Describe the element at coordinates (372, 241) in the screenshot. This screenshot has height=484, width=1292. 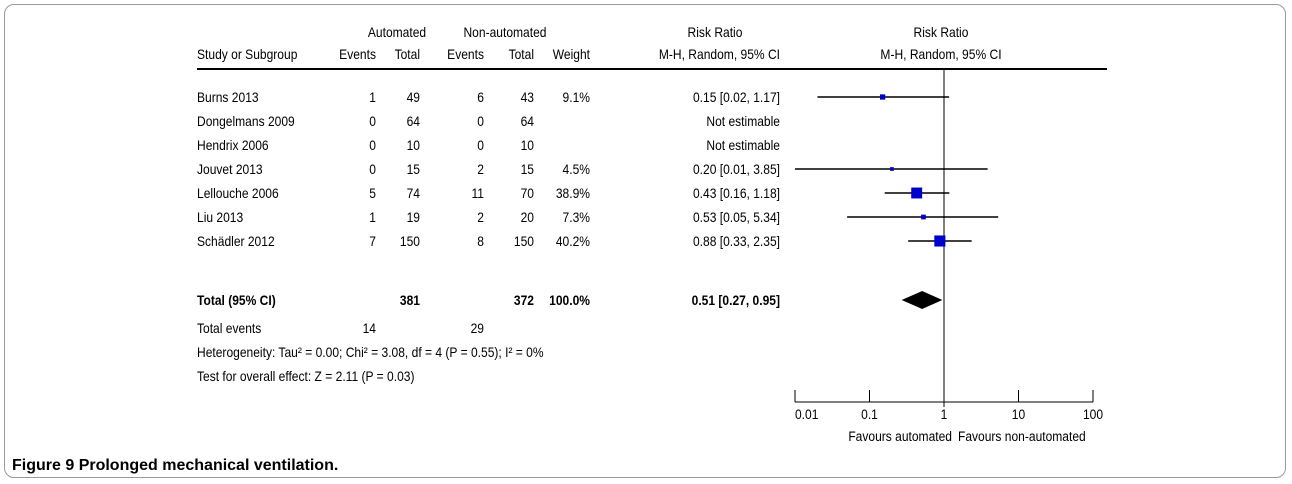
I see `events-automated: 7` at that location.